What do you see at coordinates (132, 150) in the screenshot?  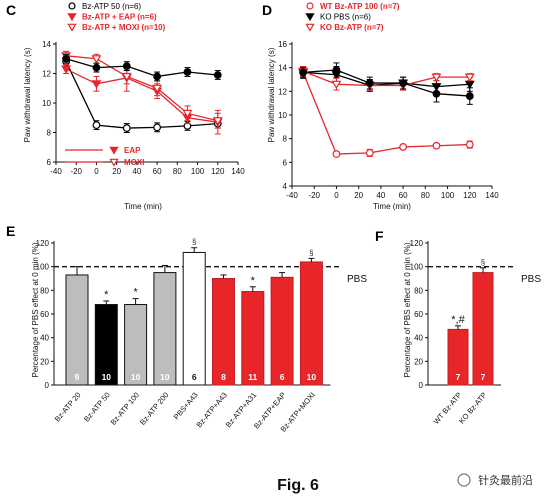 I see `c-extra-legend-label: EAP` at bounding box center [132, 150].